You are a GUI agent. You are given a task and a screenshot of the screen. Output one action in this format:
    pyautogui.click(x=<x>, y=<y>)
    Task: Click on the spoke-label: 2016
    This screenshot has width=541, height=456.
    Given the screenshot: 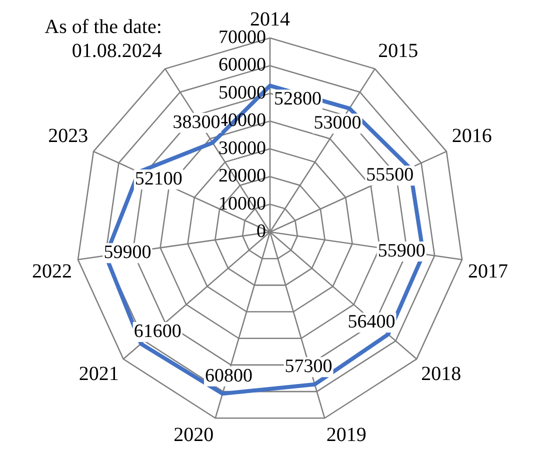 What is the action you would take?
    pyautogui.click(x=472, y=136)
    